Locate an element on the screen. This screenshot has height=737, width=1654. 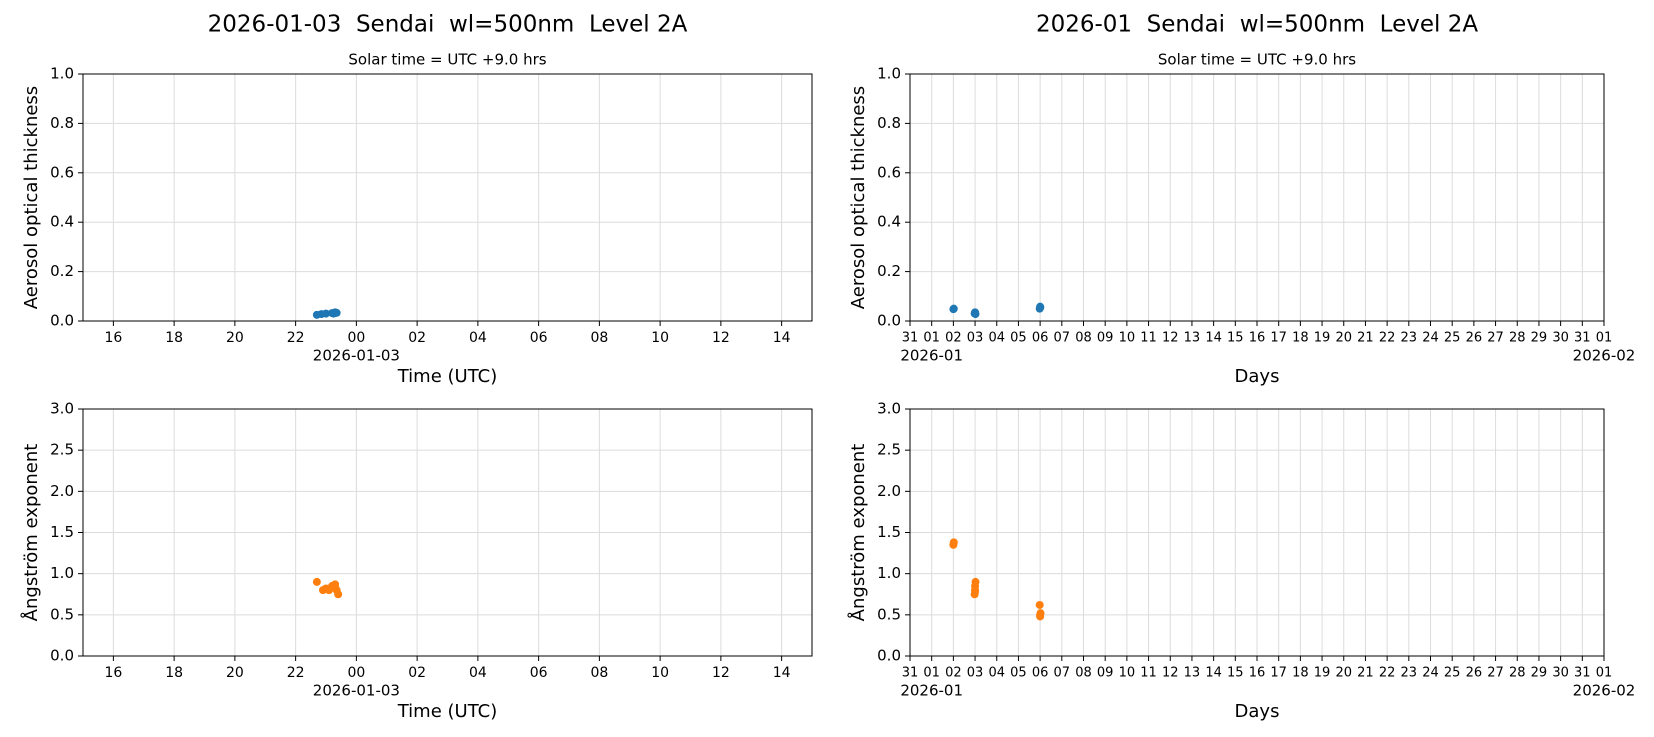
x-tick-label: 23 is located at coordinates (1409, 338).